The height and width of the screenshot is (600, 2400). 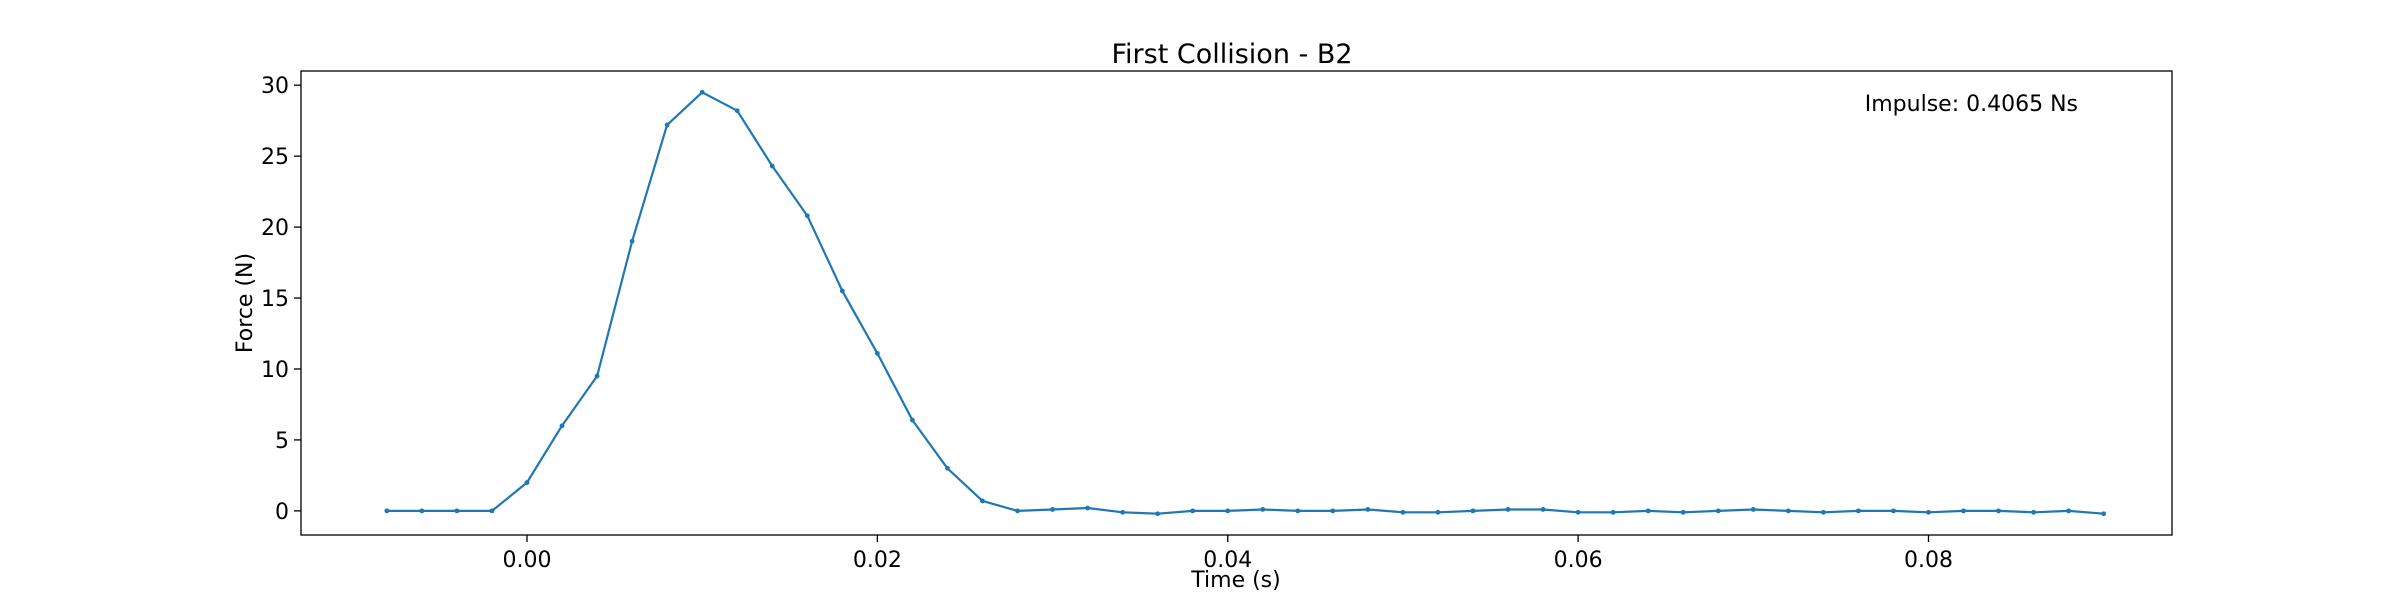 What do you see at coordinates (282, 512) in the screenshot?
I see `y-tick-label: 0` at bounding box center [282, 512].